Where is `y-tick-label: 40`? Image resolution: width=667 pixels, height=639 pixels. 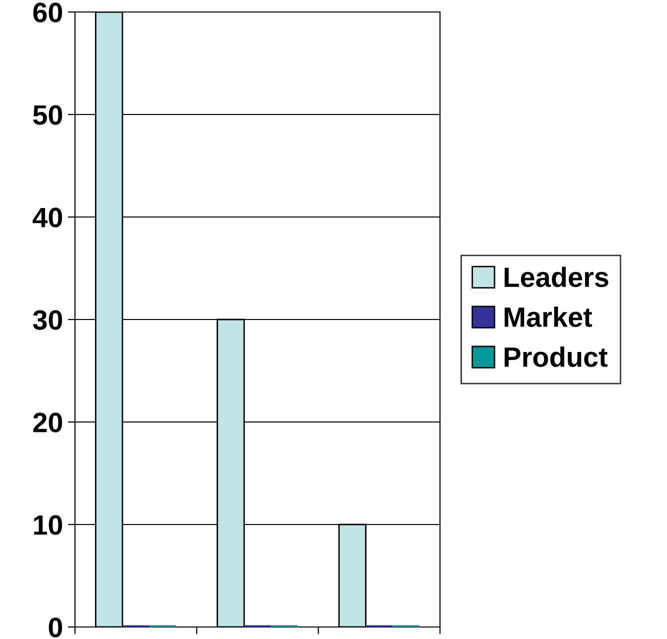 y-tick-label: 40 is located at coordinates (47, 218).